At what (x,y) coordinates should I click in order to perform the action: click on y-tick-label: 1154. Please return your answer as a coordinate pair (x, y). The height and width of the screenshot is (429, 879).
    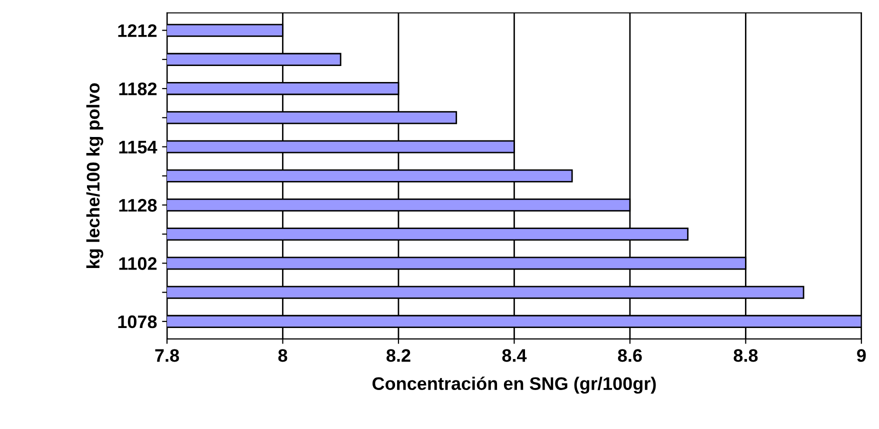
    Looking at the image, I should click on (138, 147).